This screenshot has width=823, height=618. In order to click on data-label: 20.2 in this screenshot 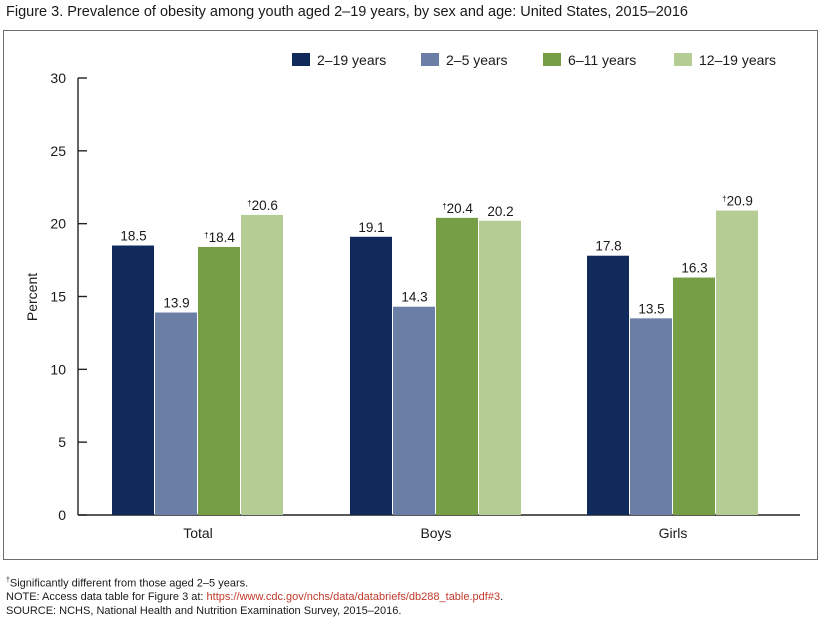, I will do `click(500, 211)`.